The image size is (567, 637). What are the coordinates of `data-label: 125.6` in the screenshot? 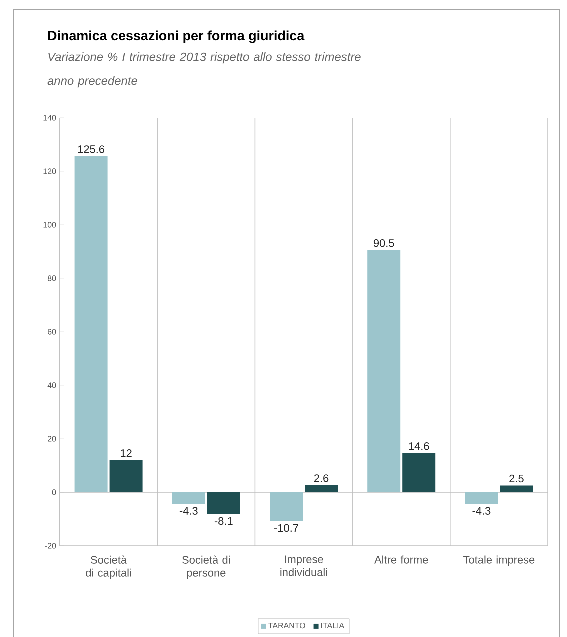 It's located at (91, 150).